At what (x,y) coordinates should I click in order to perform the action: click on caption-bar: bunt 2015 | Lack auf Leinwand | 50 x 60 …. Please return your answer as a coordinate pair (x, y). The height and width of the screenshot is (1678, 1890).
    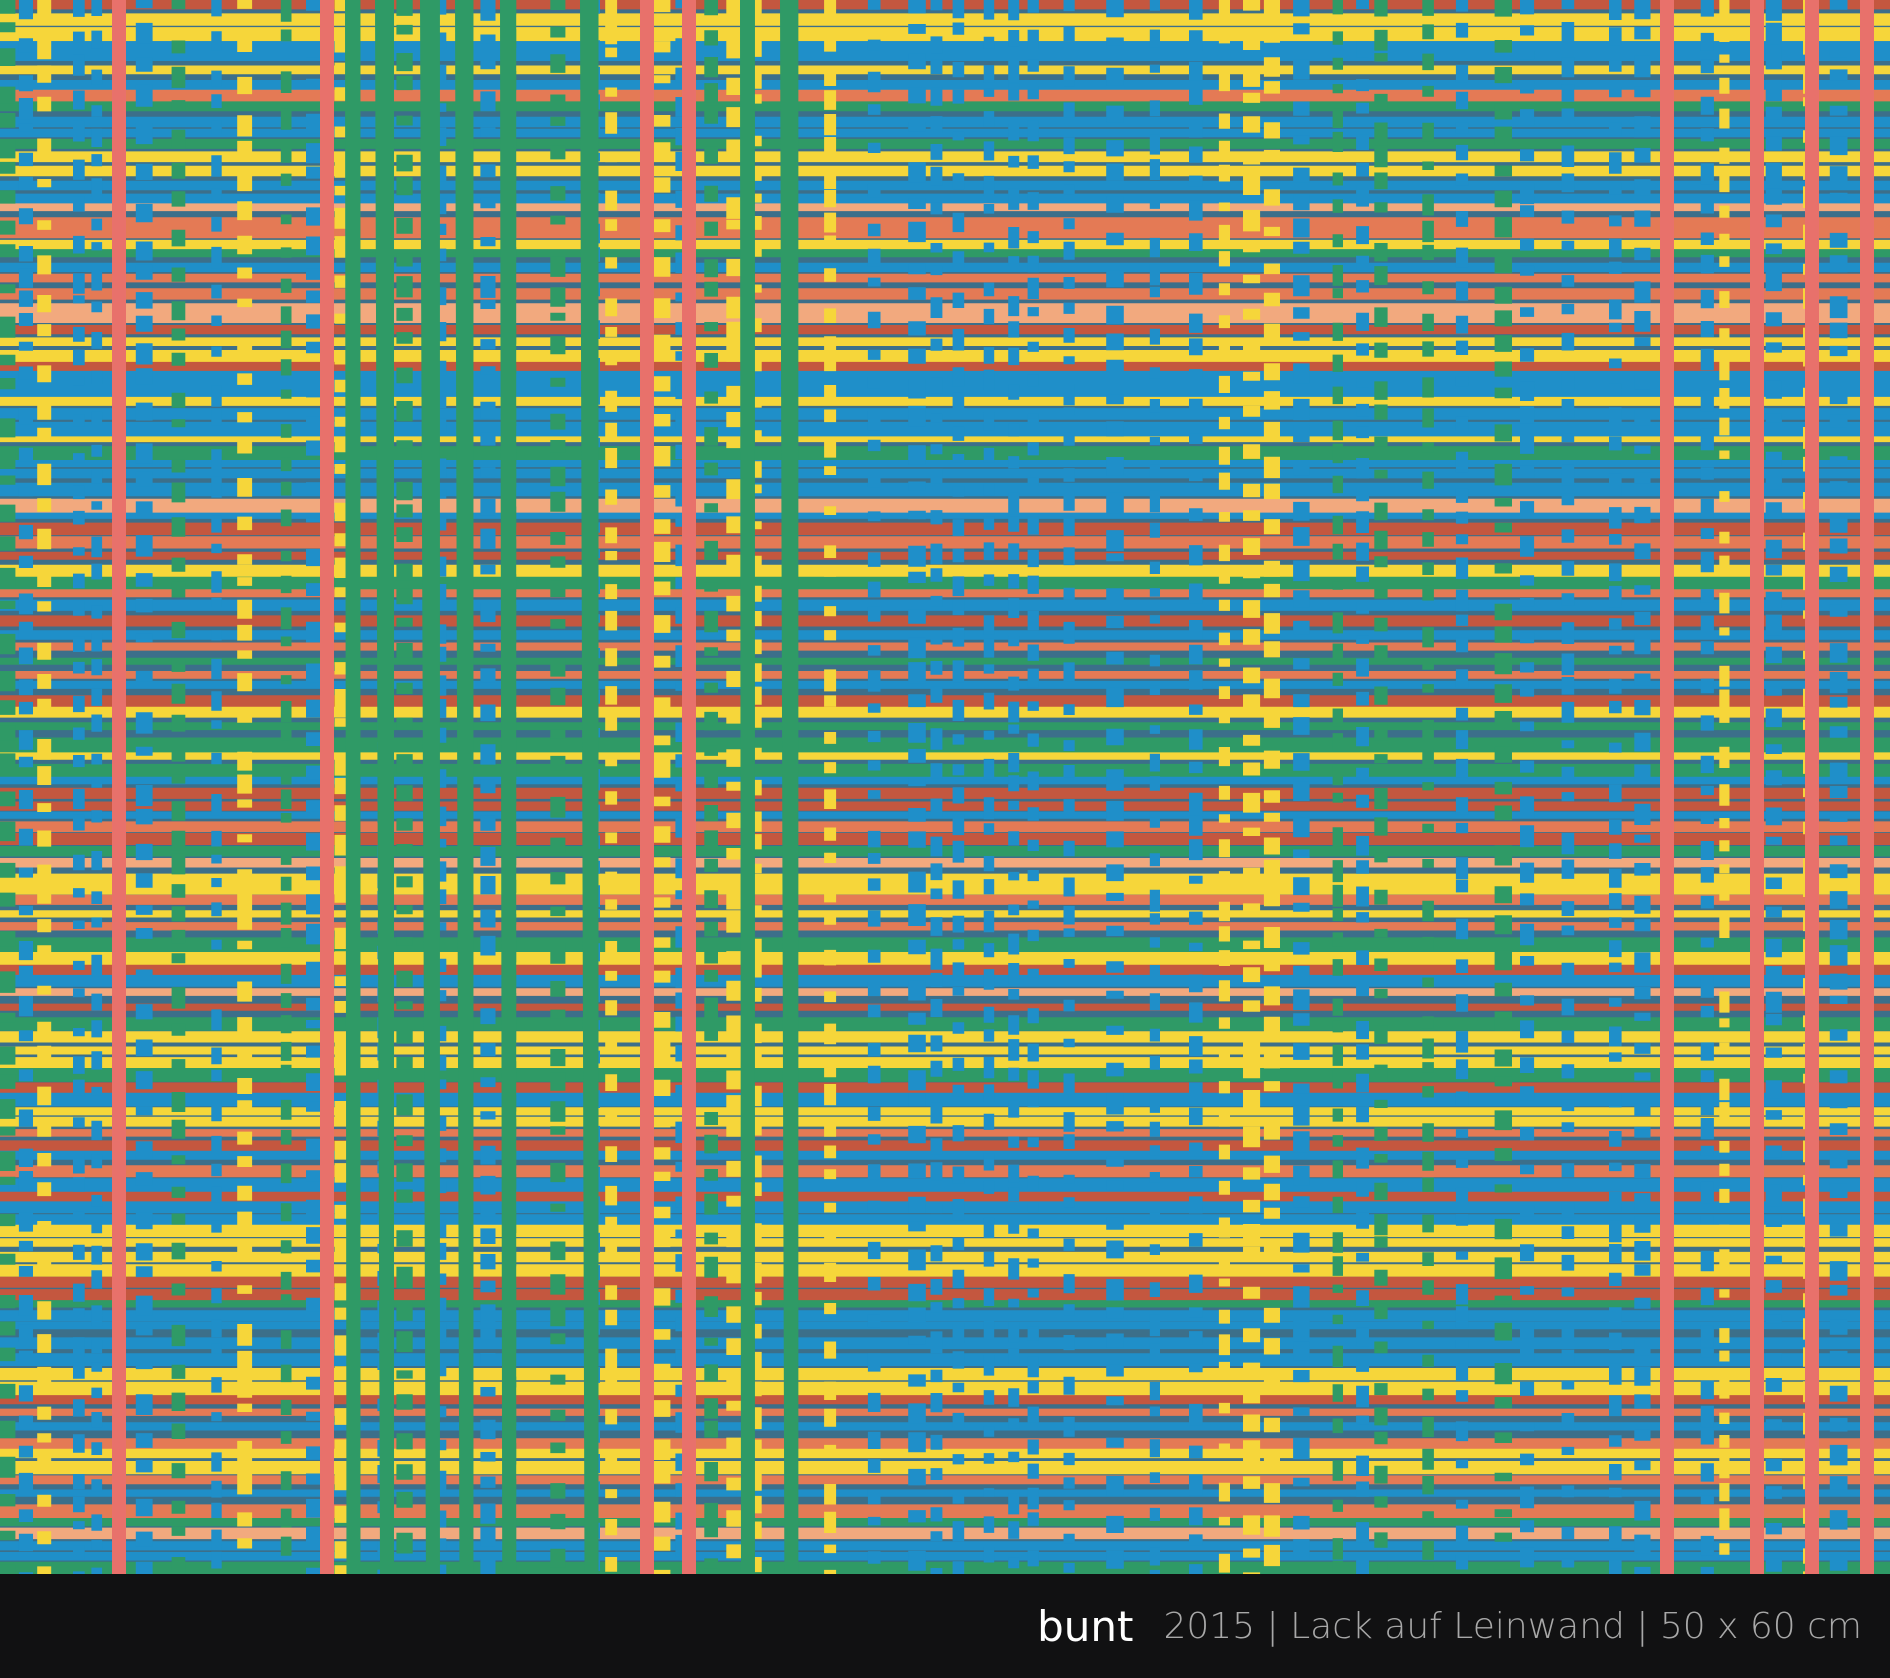
    Looking at the image, I should click on (945, 1626).